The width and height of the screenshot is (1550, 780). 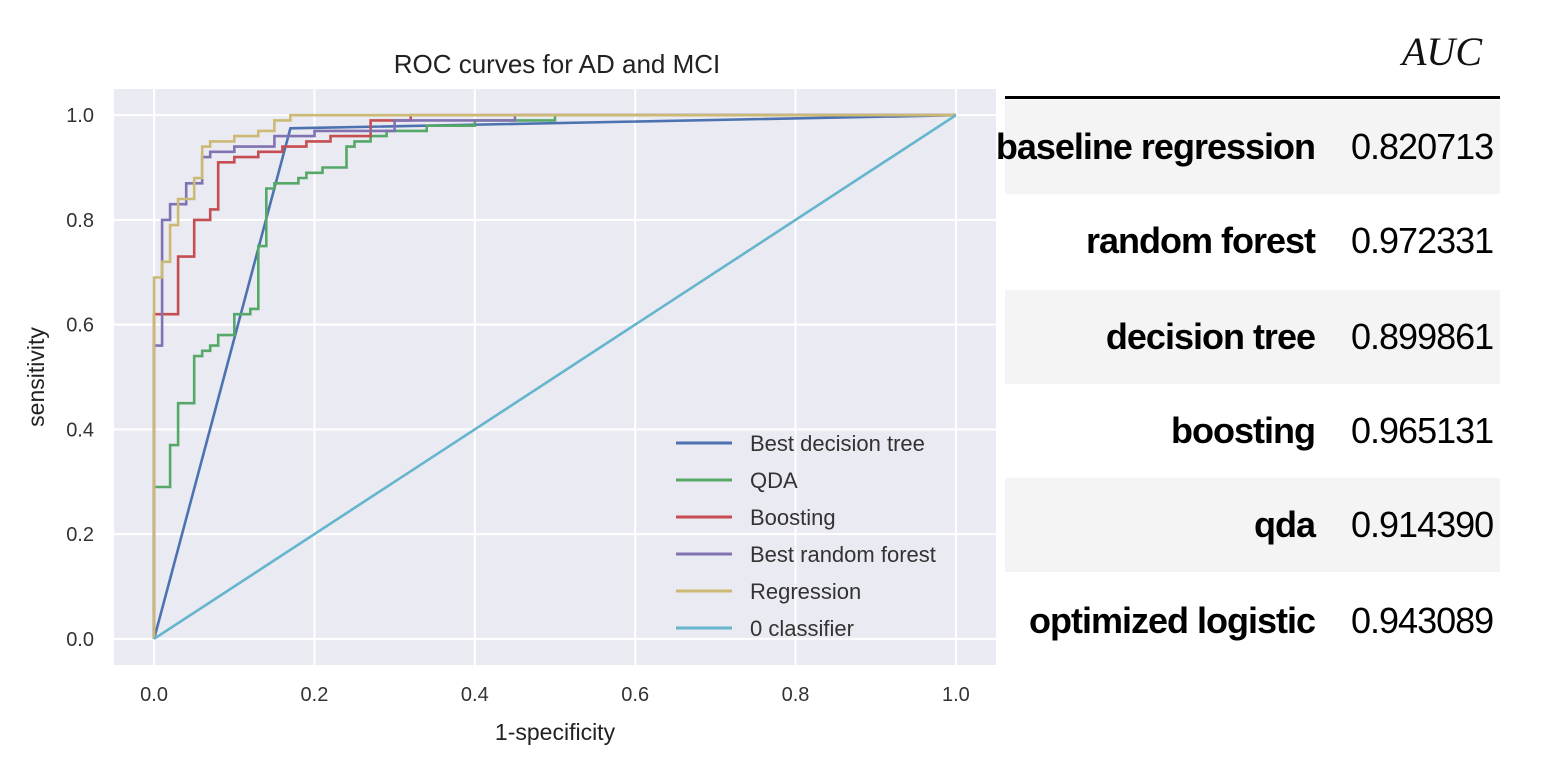 What do you see at coordinates (154, 695) in the screenshot?
I see `x-tick-label: 0.0` at bounding box center [154, 695].